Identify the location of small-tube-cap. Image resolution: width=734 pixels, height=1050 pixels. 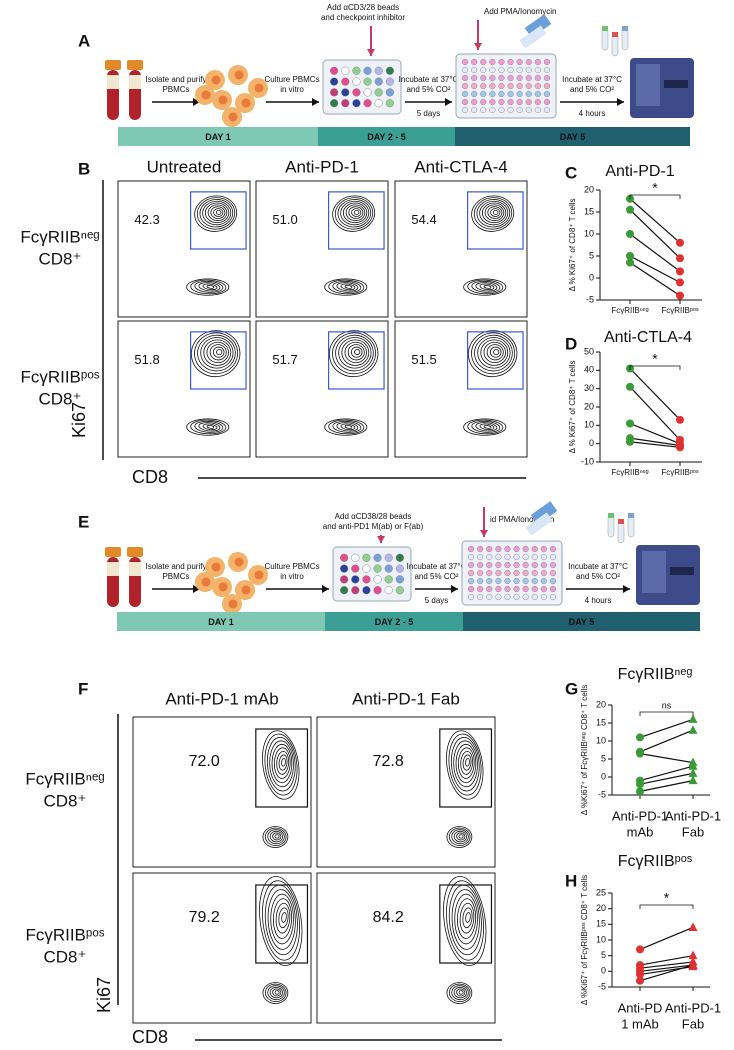
(625, 28).